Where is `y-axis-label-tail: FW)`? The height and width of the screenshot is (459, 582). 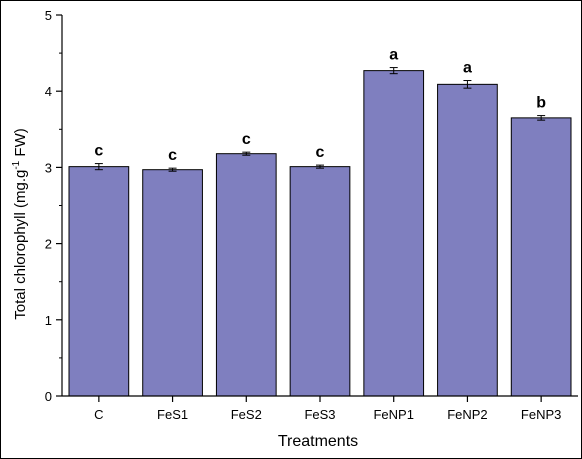
y-axis-label-tail: FW) is located at coordinates (20, 144).